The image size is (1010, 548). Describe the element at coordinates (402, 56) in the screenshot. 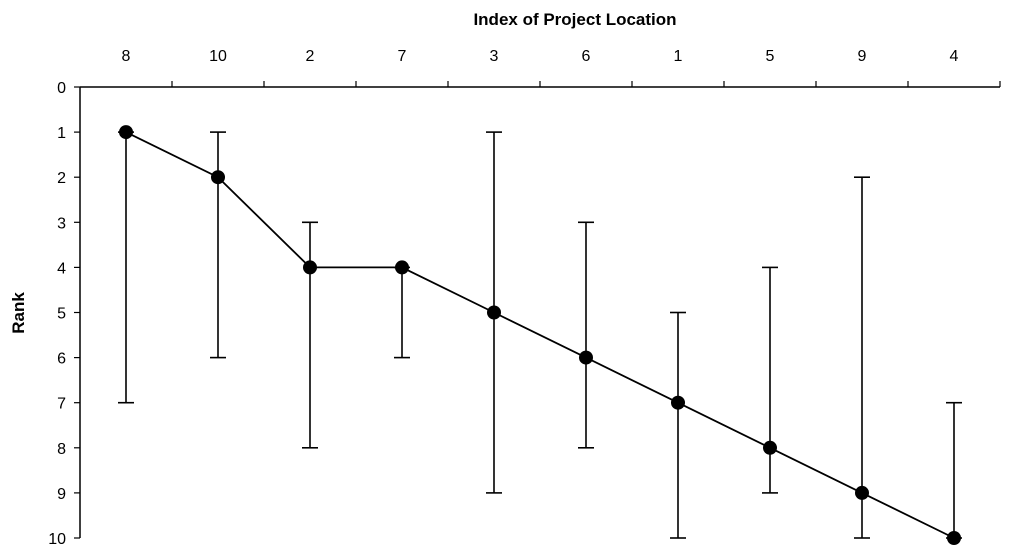

I see `x-tick-label: 7` at that location.